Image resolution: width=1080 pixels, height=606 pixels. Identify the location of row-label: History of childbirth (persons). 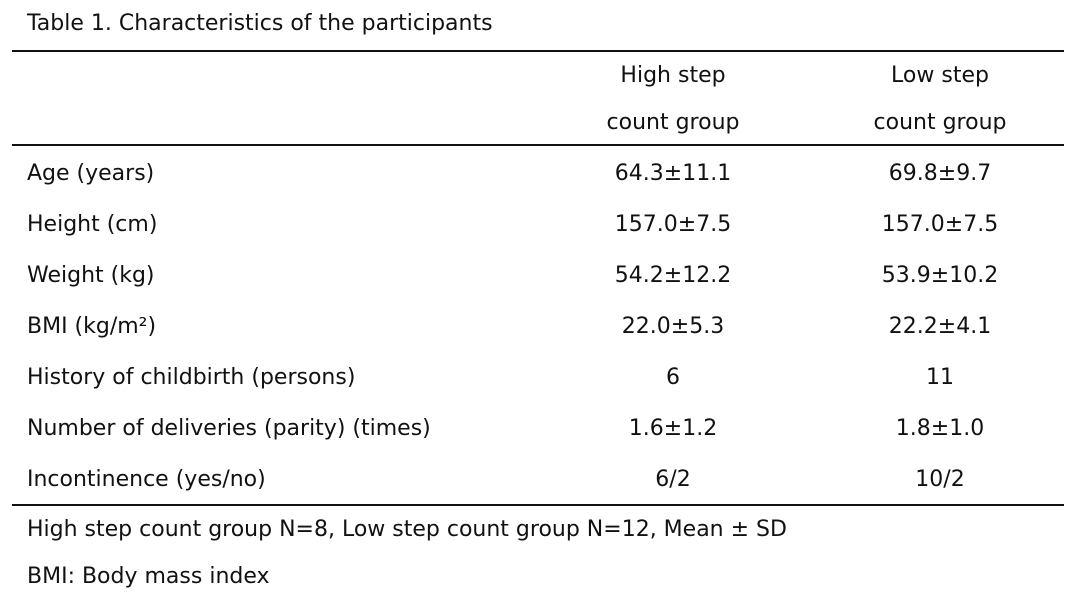
(191, 377).